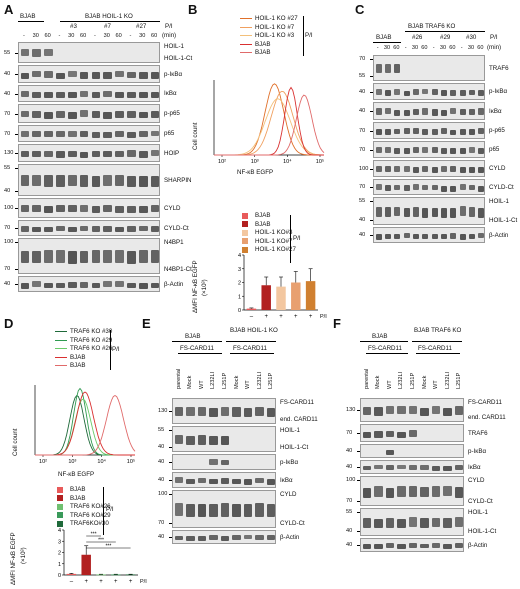 The image size is (520, 589). Describe the element at coordinates (195, 136) in the screenshot. I see `b-hist-ylabel: Cell count` at that location.